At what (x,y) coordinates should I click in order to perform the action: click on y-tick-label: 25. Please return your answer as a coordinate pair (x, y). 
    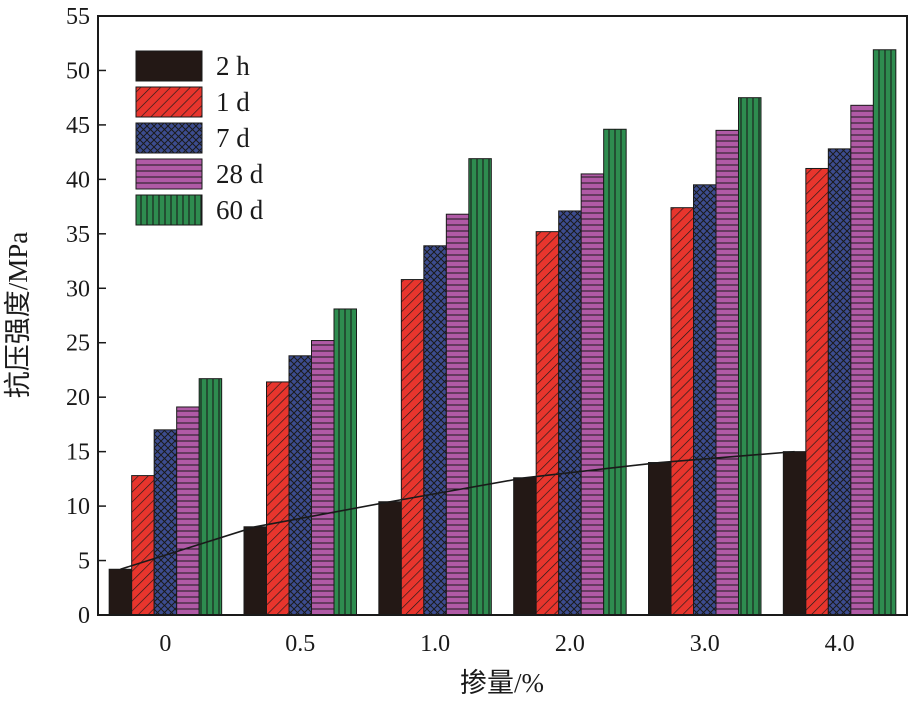
    Looking at the image, I should click on (78, 344).